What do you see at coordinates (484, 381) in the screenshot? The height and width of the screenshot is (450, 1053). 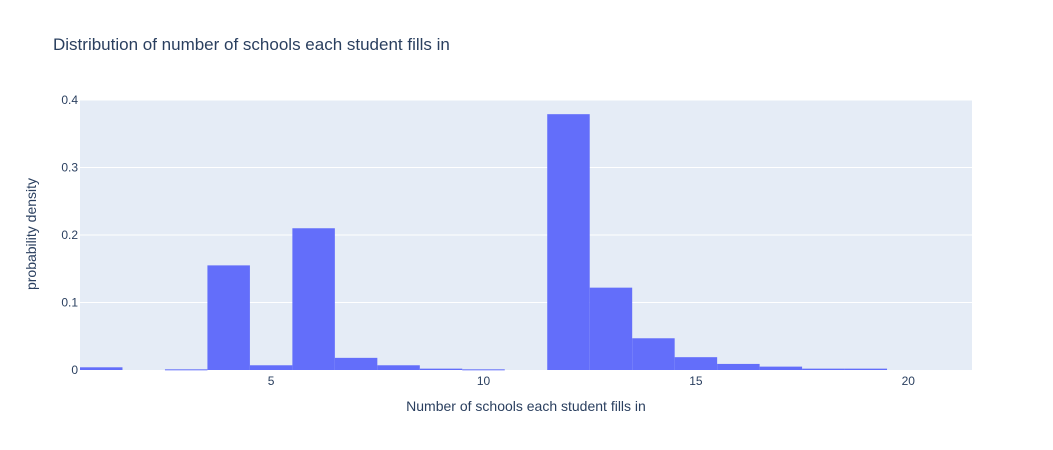 I see `x-tick-label: 10` at bounding box center [484, 381].